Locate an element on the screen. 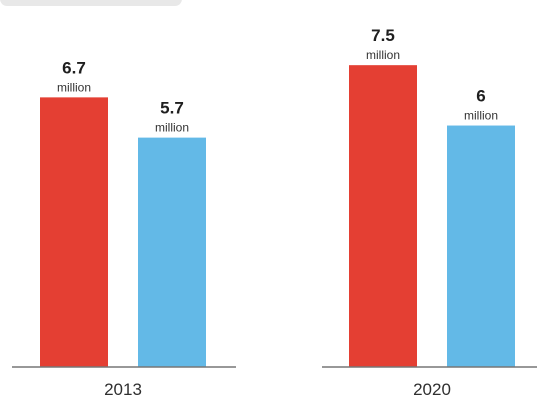 Image resolution: width=539 pixels, height=401 pixels. cropped-chart-title is located at coordinates (91, 3).